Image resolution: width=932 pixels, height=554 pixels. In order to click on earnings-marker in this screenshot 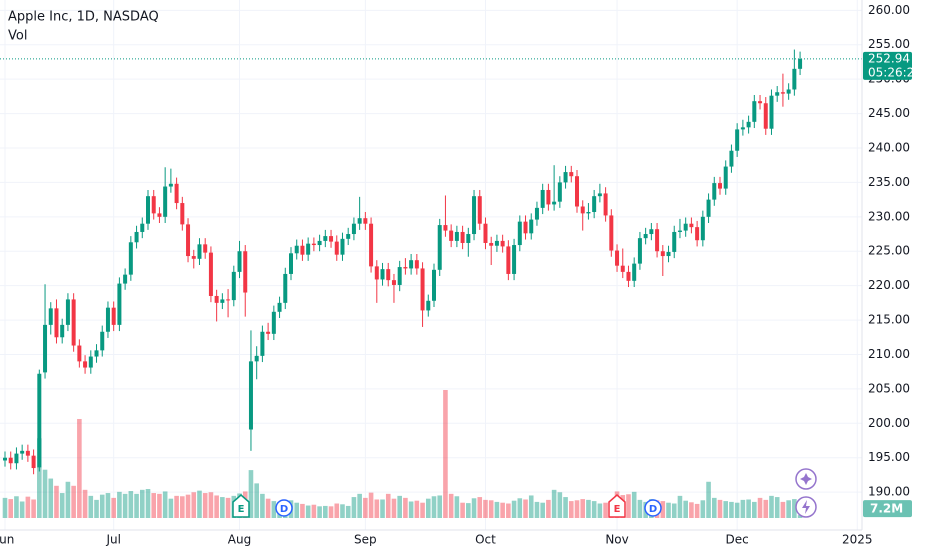, I will do `click(241, 506)`.